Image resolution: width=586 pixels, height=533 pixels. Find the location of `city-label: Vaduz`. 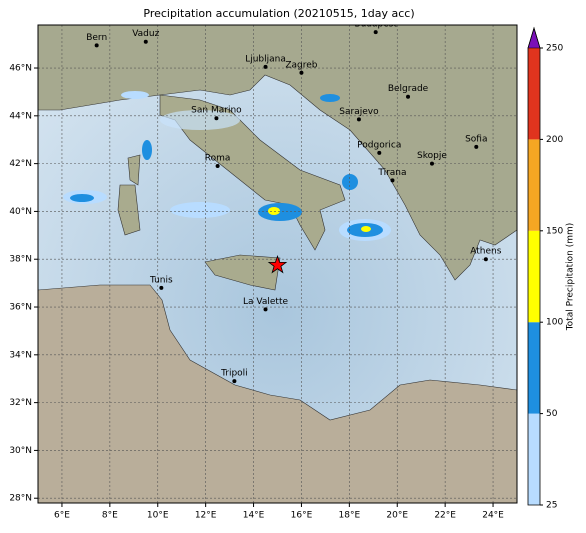

city-label: Vaduz is located at coordinates (145, 34).